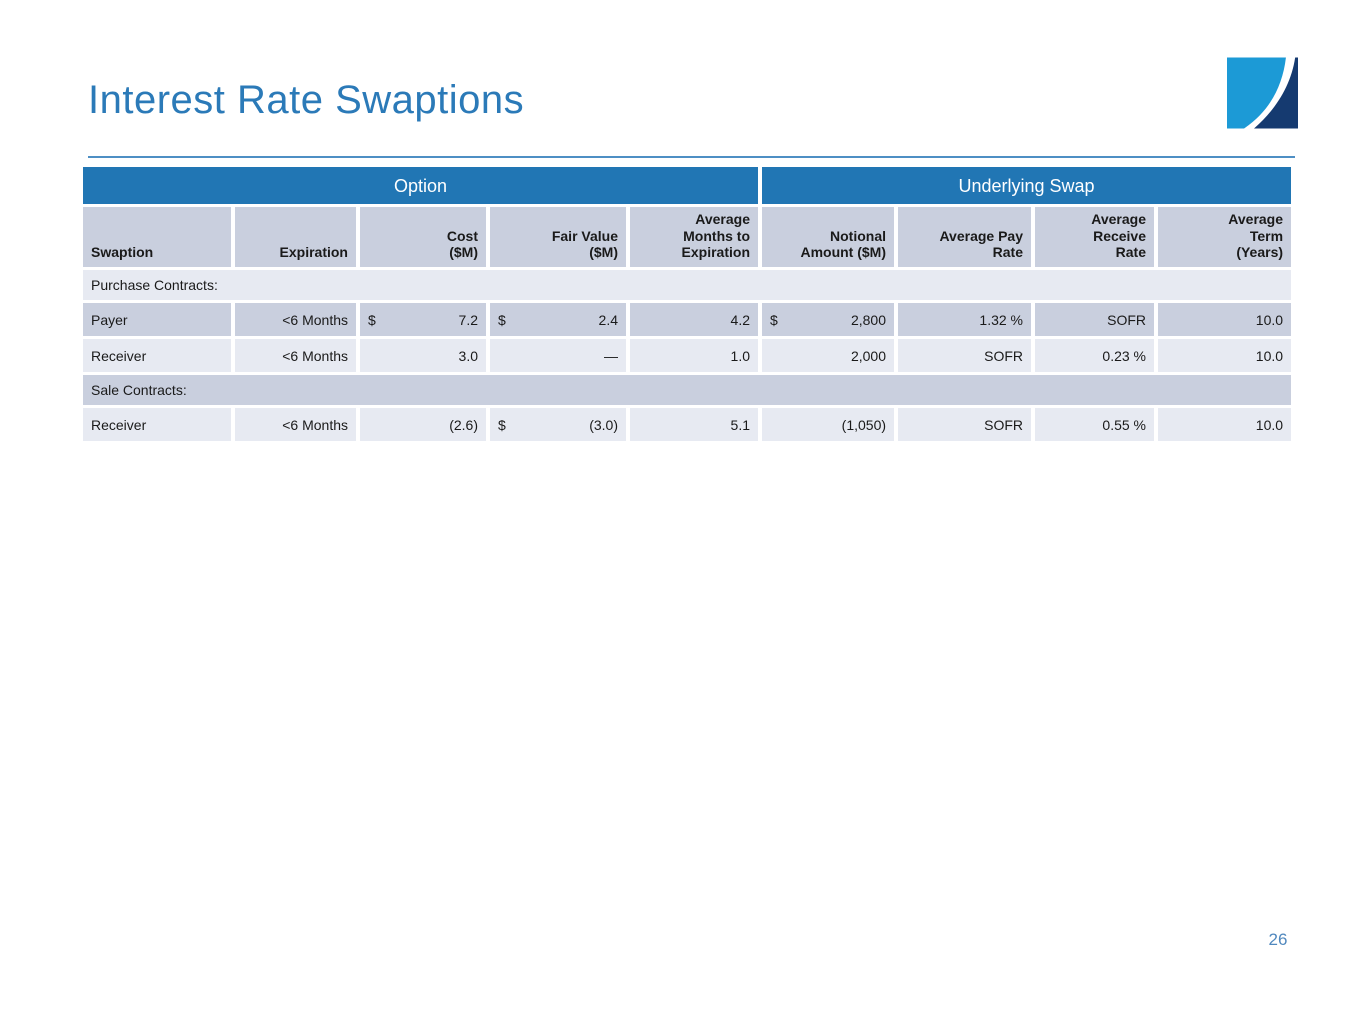 Image resolution: width=1365 pixels, height=1024 pixels. I want to click on column-header-avg-months: Average Months to Expiration, so click(696, 238).